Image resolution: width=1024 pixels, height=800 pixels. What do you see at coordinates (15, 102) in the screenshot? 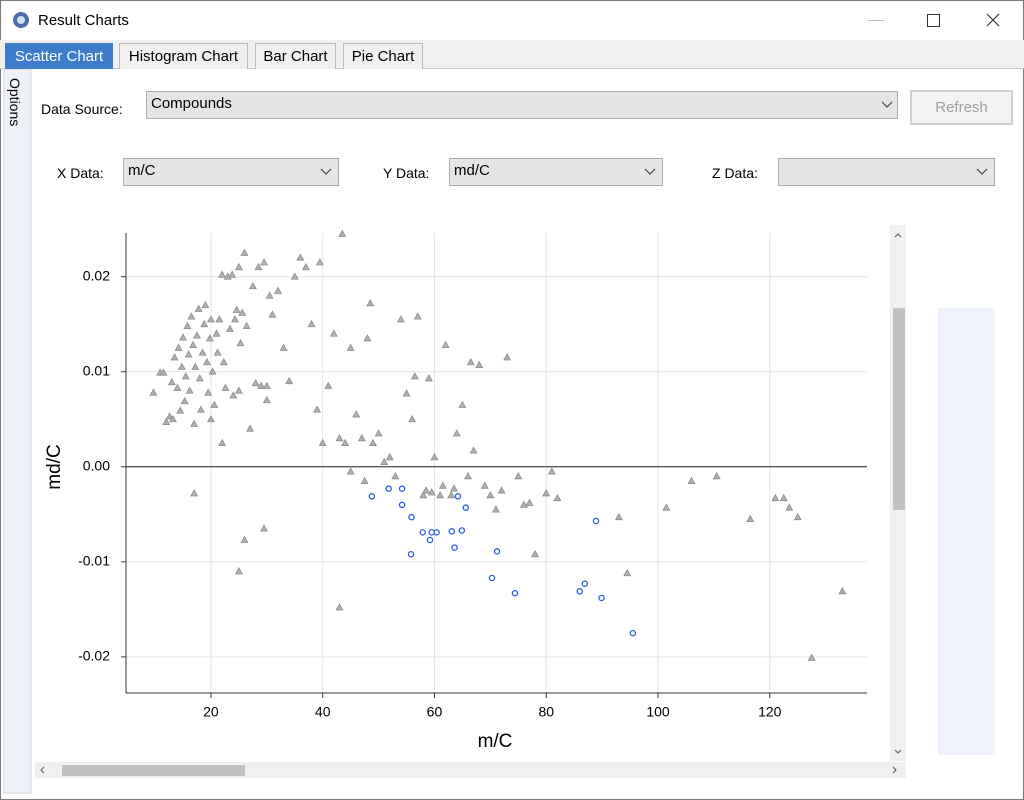
I see `options-tab: Options` at bounding box center [15, 102].